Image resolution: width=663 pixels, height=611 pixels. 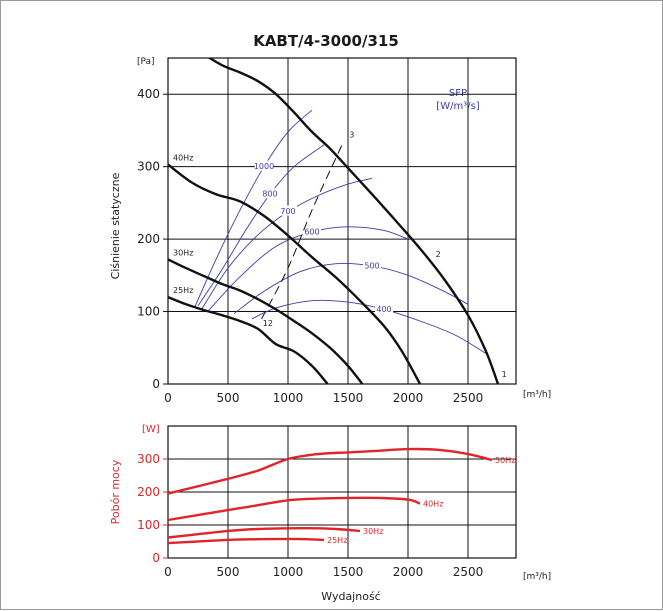 What do you see at coordinates (350, 596) in the screenshot?
I see `bottom-x-axis-label: Wydajność` at bounding box center [350, 596].